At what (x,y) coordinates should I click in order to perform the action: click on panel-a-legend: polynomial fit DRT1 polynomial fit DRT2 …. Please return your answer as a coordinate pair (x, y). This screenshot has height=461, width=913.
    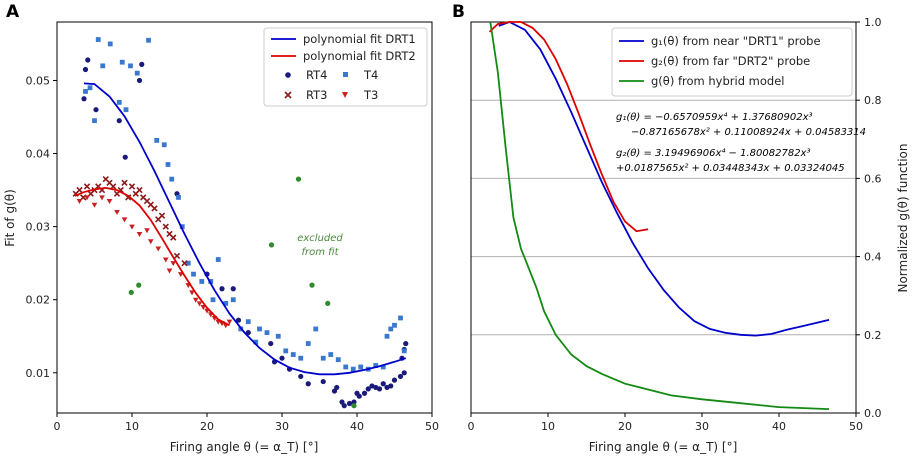
    Looking at the image, I should click on (345, 67).